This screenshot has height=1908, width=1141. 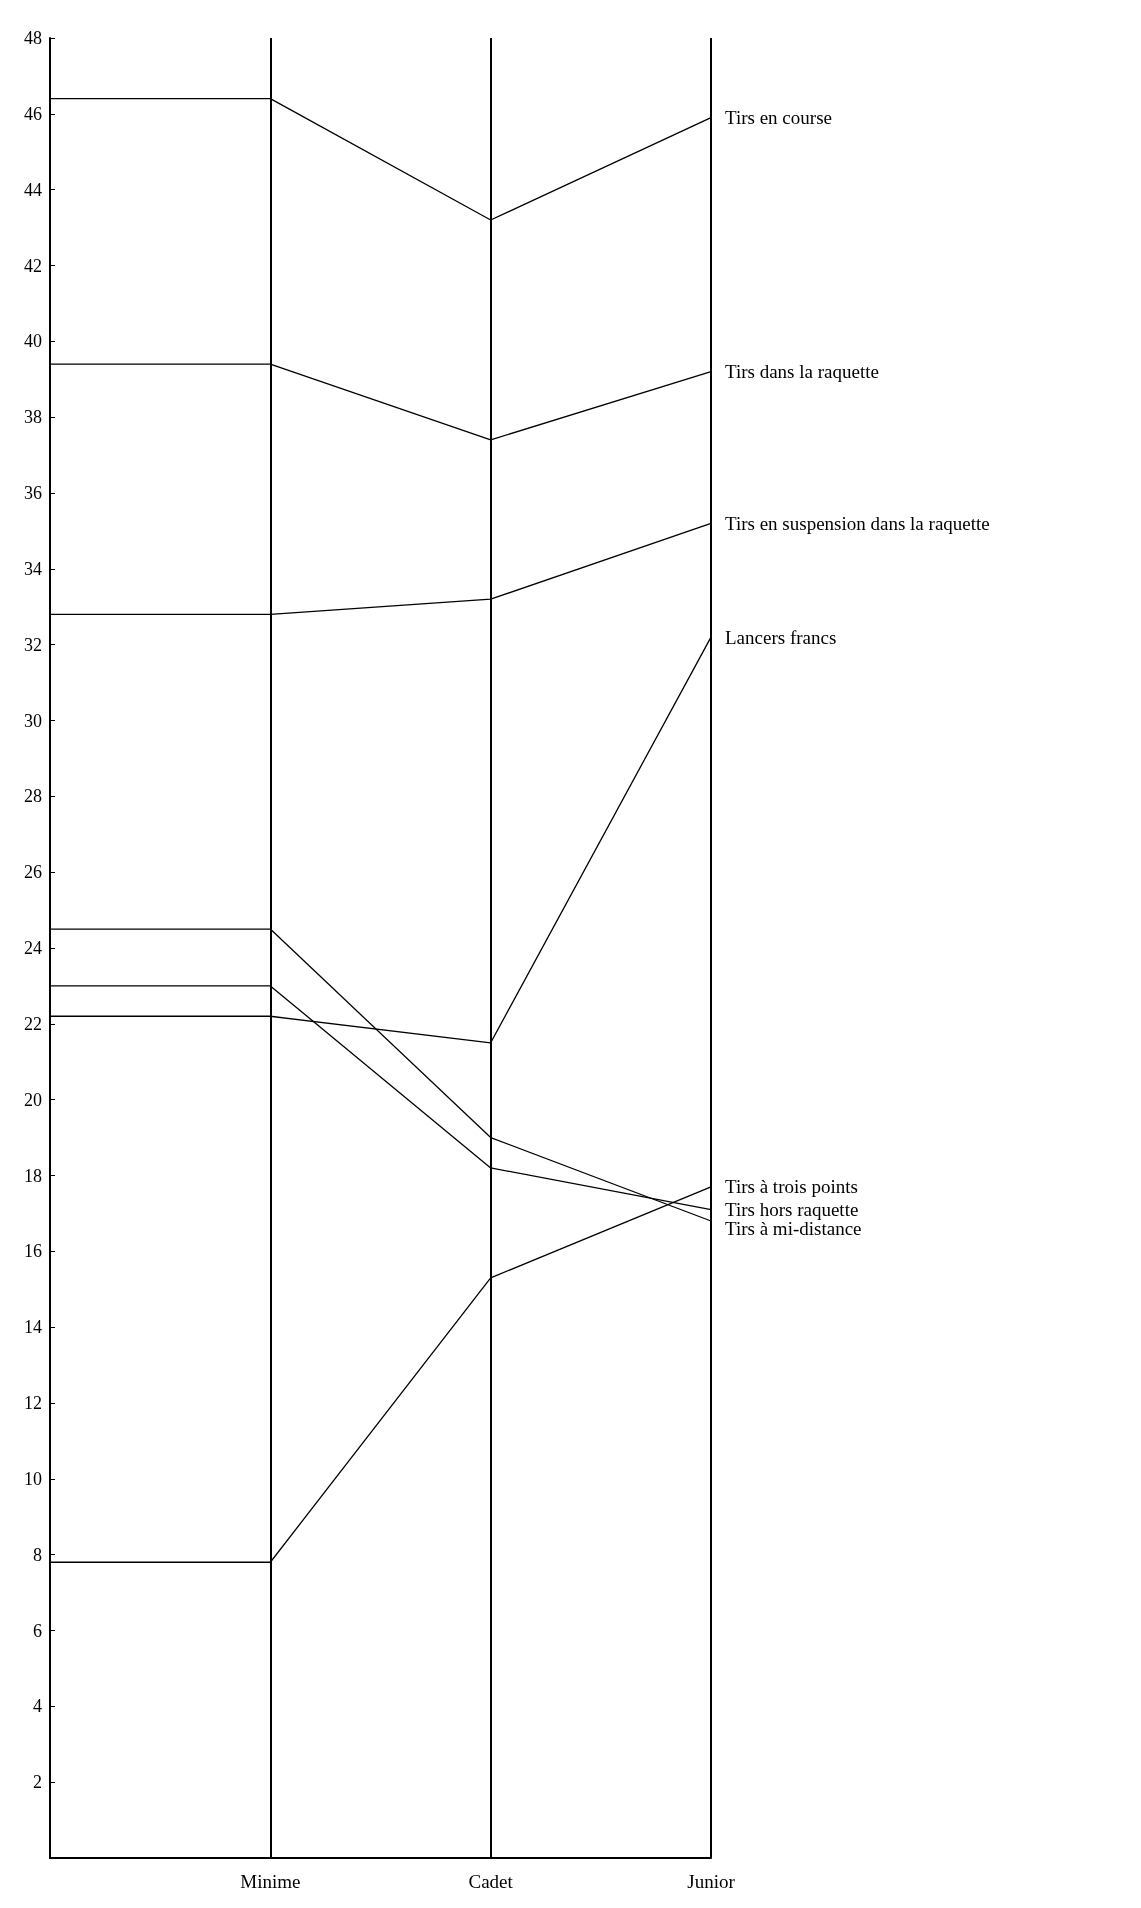 What do you see at coordinates (33, 796) in the screenshot?
I see `y-tick-label: 28` at bounding box center [33, 796].